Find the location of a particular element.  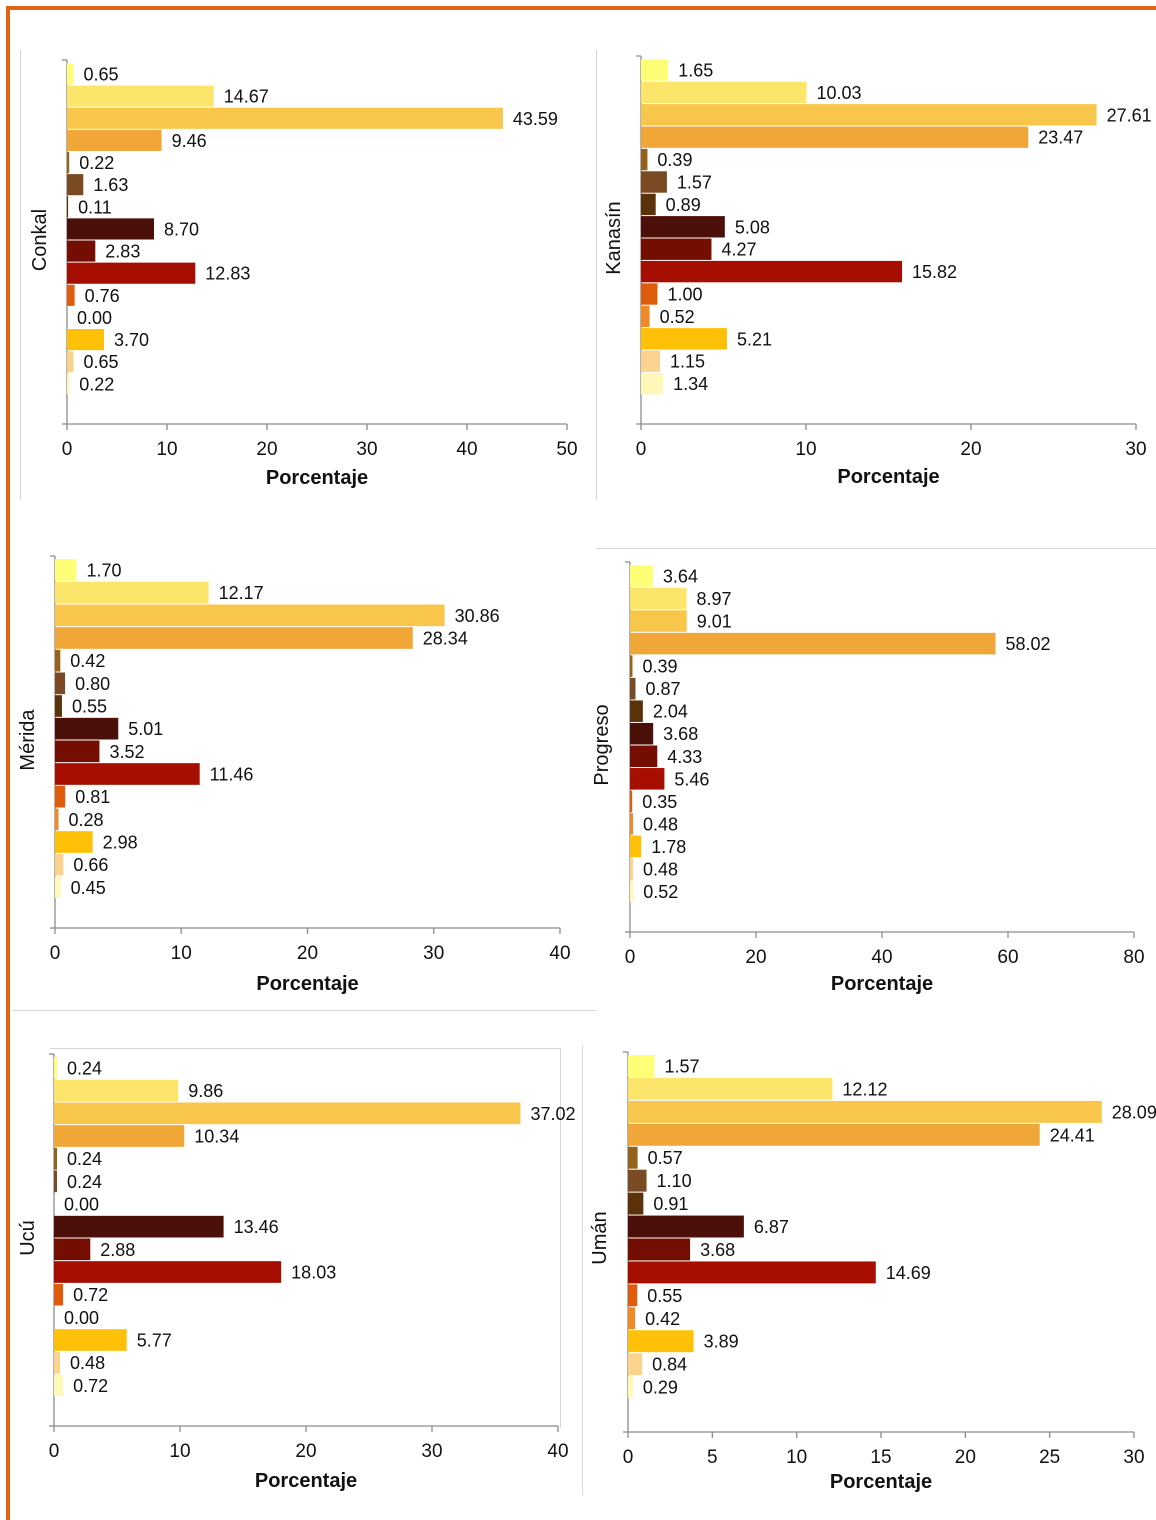

y-axis-title: Ucú is located at coordinates (28, 1238).